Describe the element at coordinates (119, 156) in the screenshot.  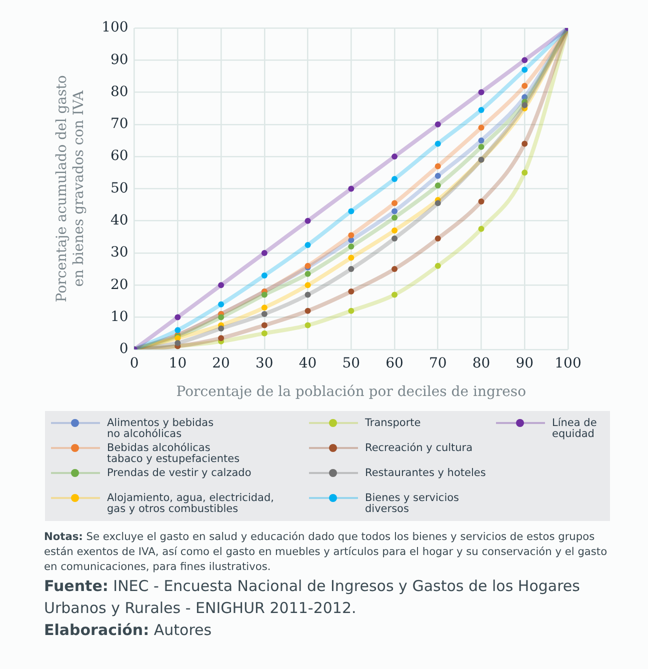
I see `y-tick-label: 60` at that location.